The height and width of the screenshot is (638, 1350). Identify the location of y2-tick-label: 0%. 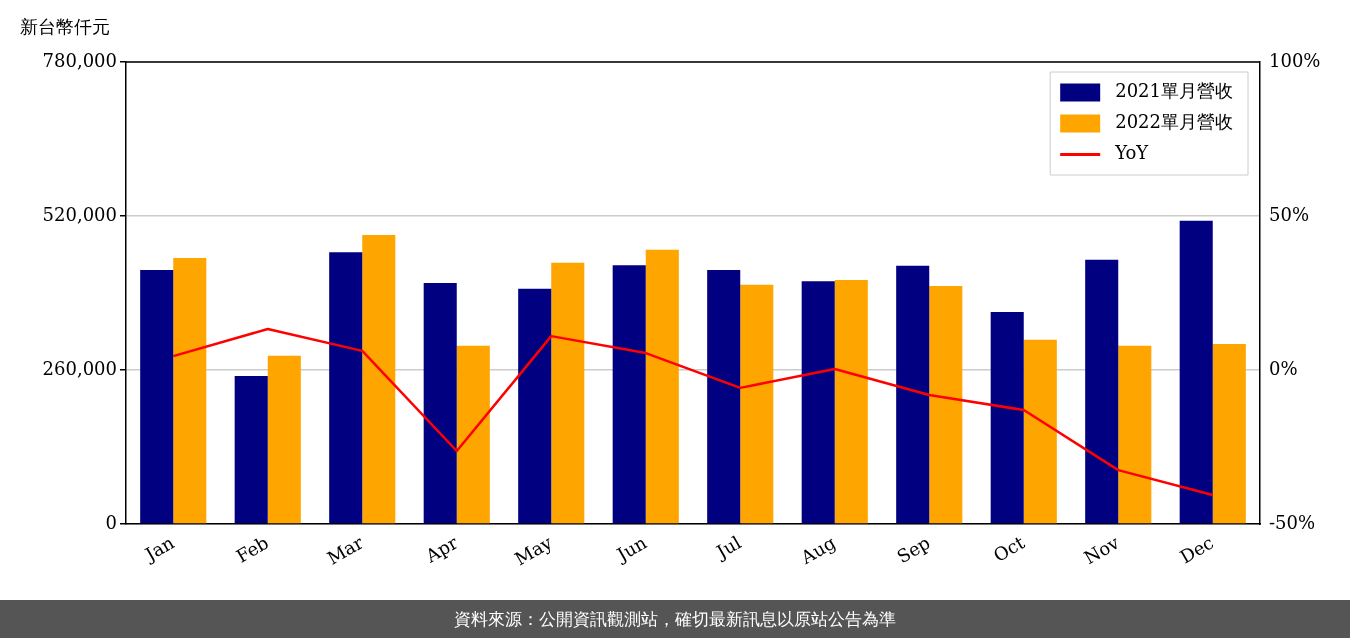
(1283, 368).